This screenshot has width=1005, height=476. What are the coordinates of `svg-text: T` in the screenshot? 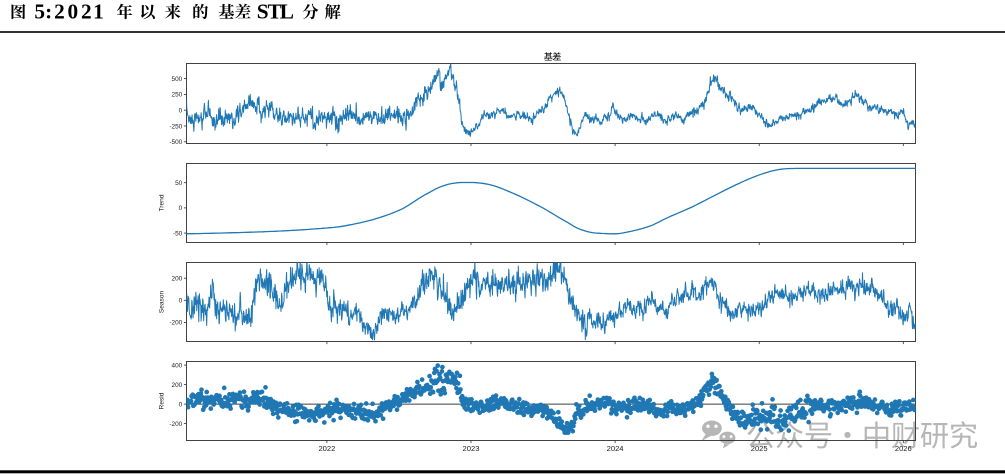 It's located at (275, 11).